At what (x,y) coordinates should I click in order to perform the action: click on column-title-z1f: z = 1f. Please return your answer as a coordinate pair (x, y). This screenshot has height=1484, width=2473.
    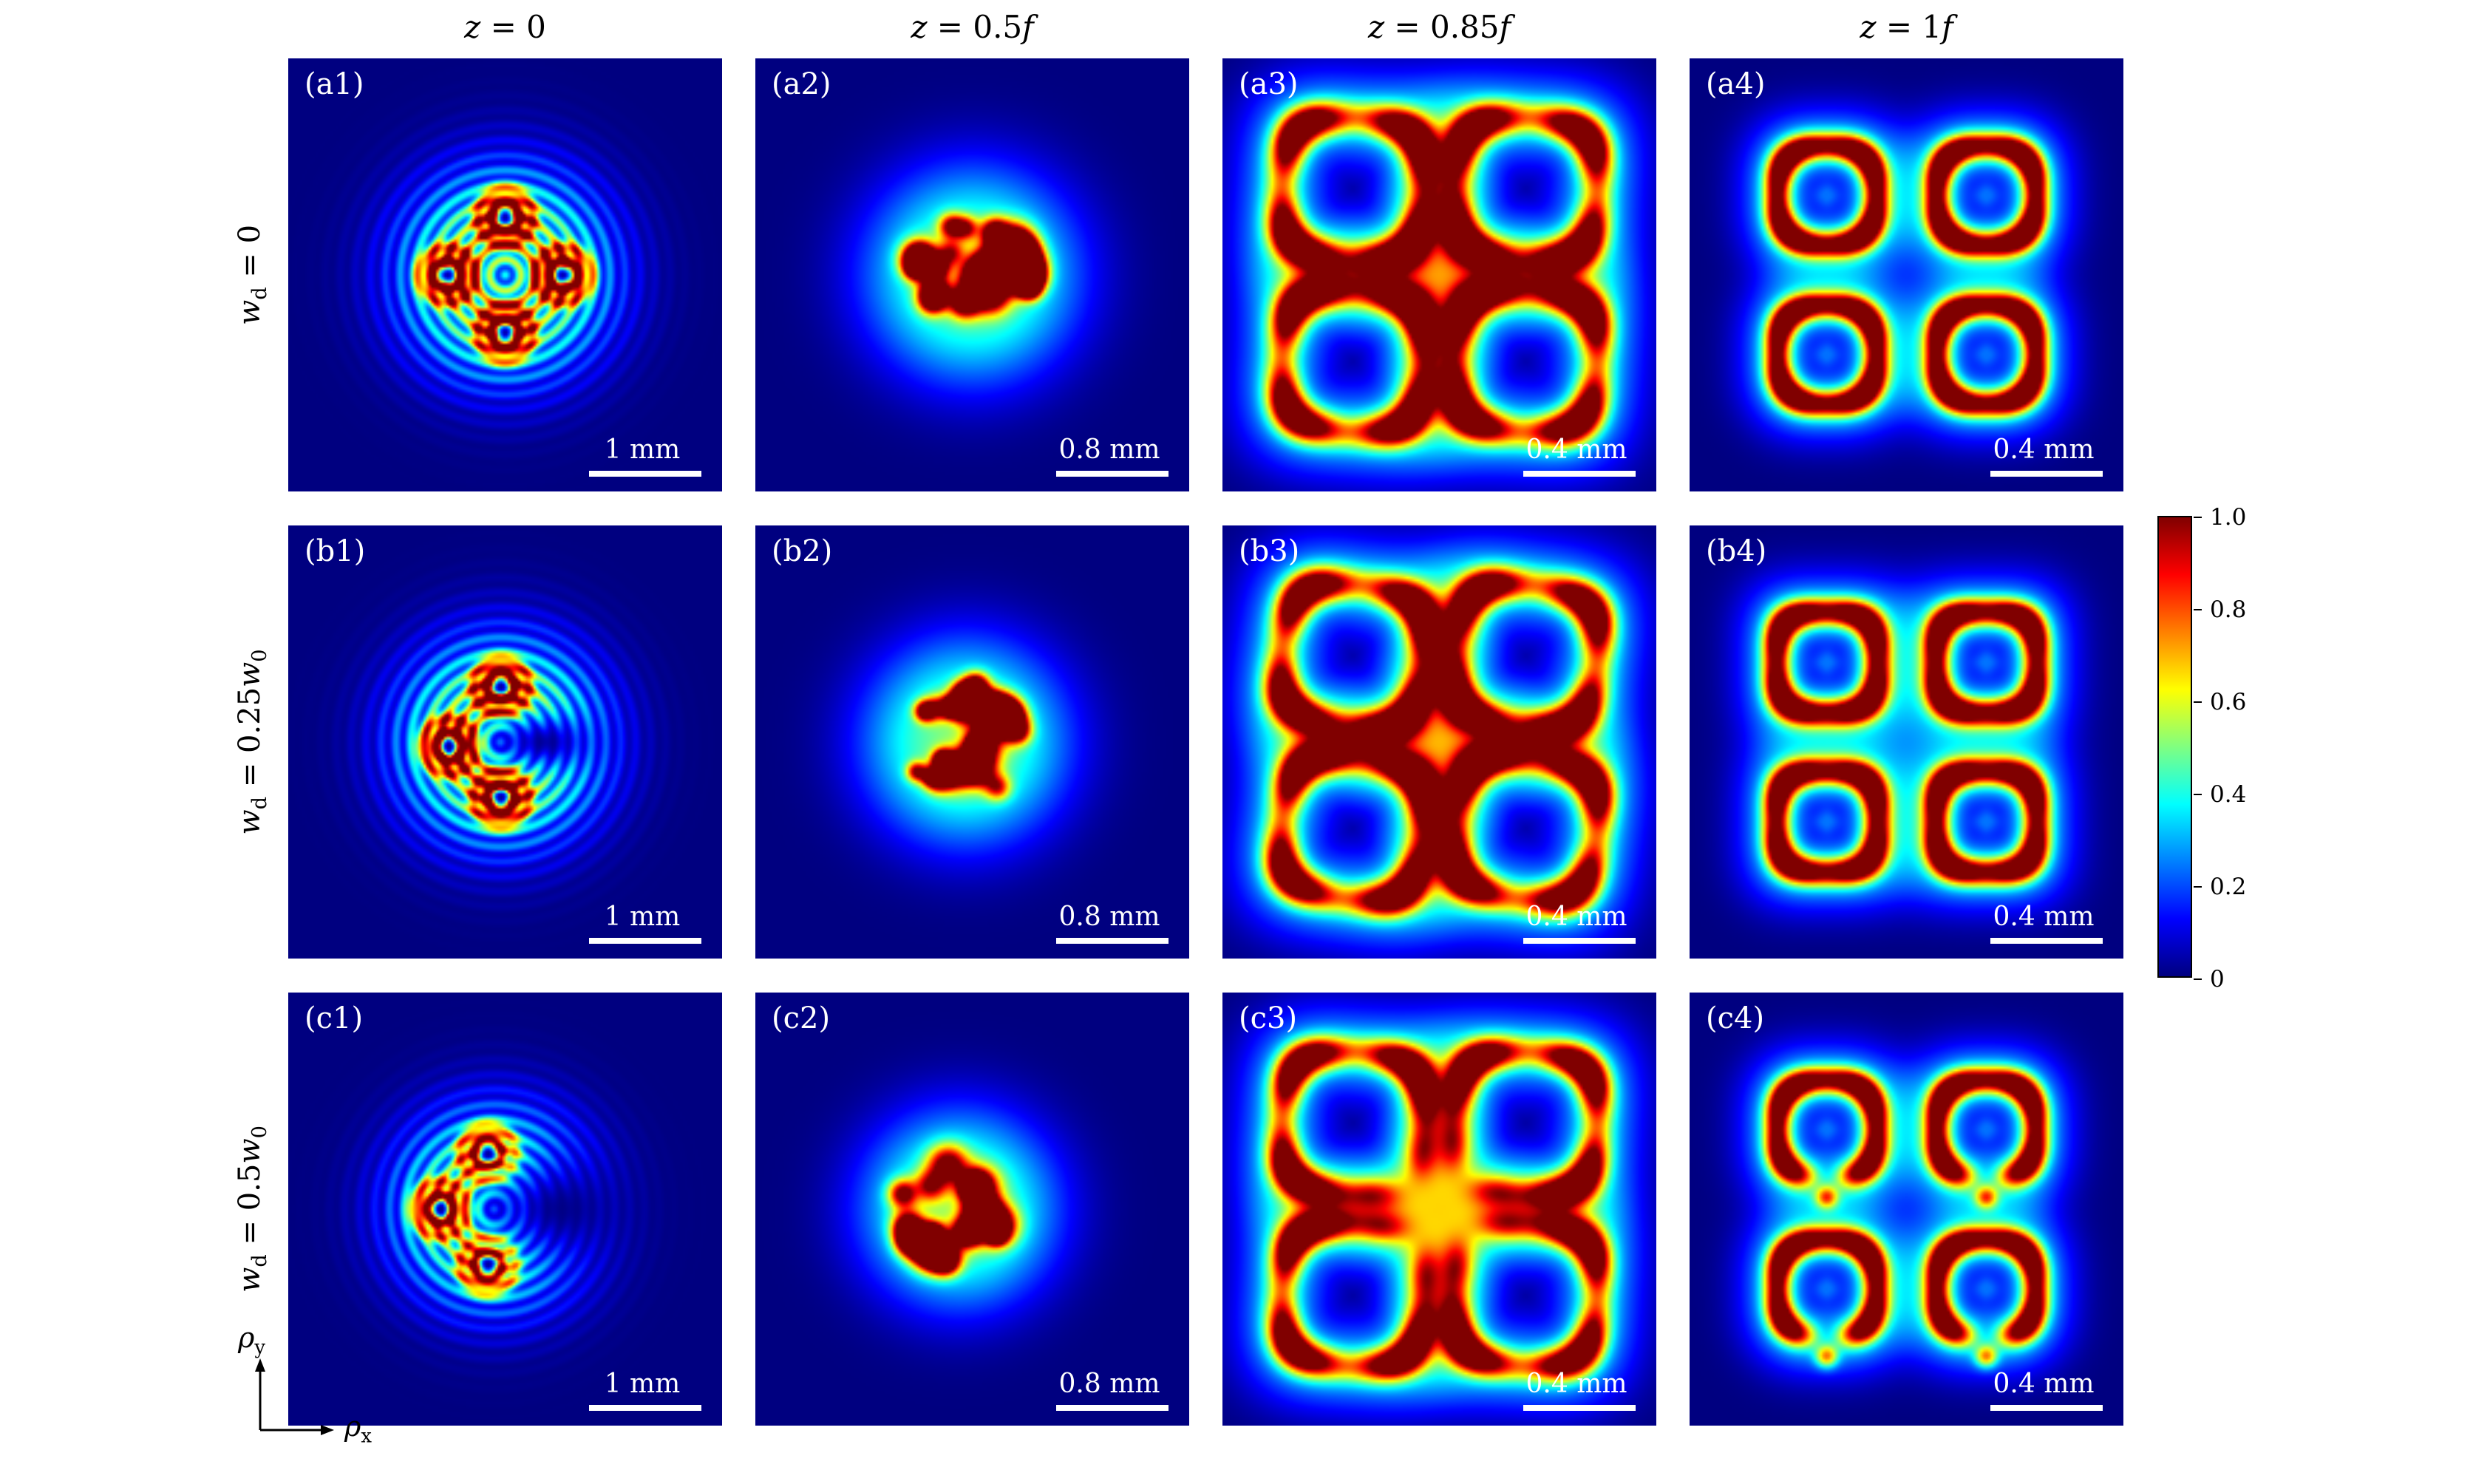
    Looking at the image, I should click on (1906, 27).